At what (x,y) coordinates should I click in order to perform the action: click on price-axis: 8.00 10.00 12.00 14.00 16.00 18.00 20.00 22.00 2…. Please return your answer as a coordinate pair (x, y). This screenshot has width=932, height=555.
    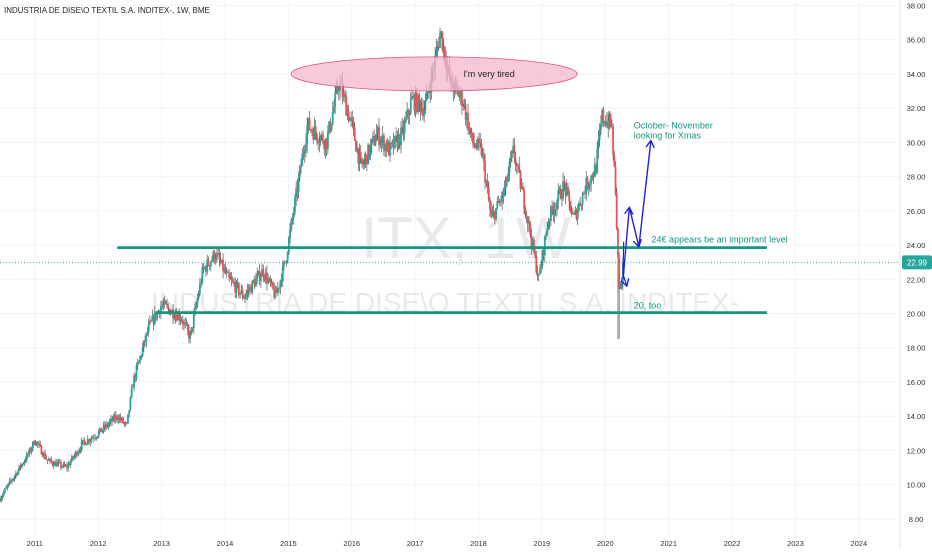
    Looking at the image, I should click on (916, 262).